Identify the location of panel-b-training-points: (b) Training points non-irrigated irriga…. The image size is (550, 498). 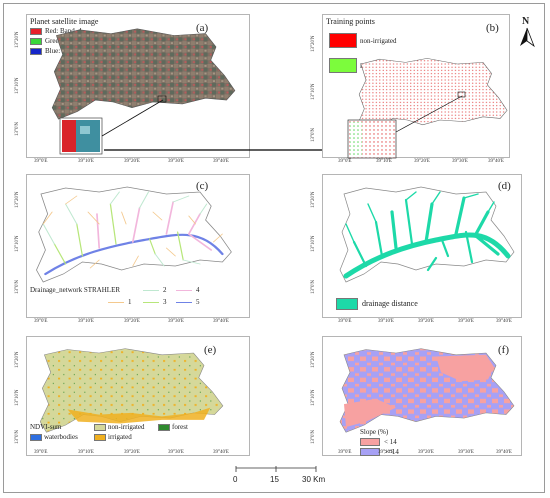
(417, 88).